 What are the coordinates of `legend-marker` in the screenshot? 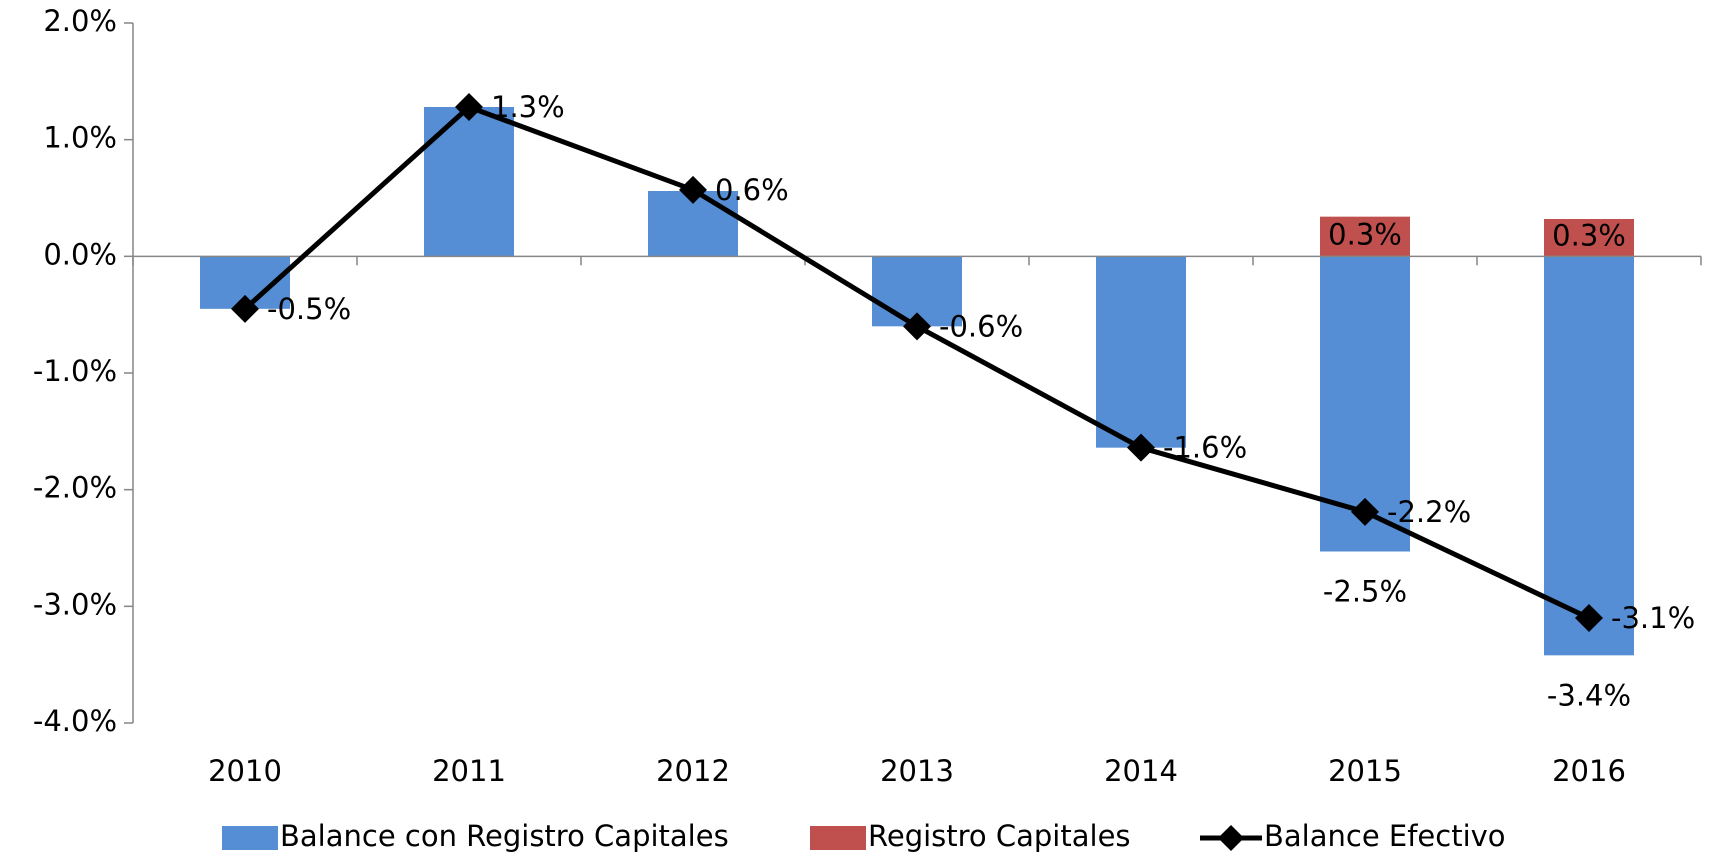 It's located at (1231, 838).